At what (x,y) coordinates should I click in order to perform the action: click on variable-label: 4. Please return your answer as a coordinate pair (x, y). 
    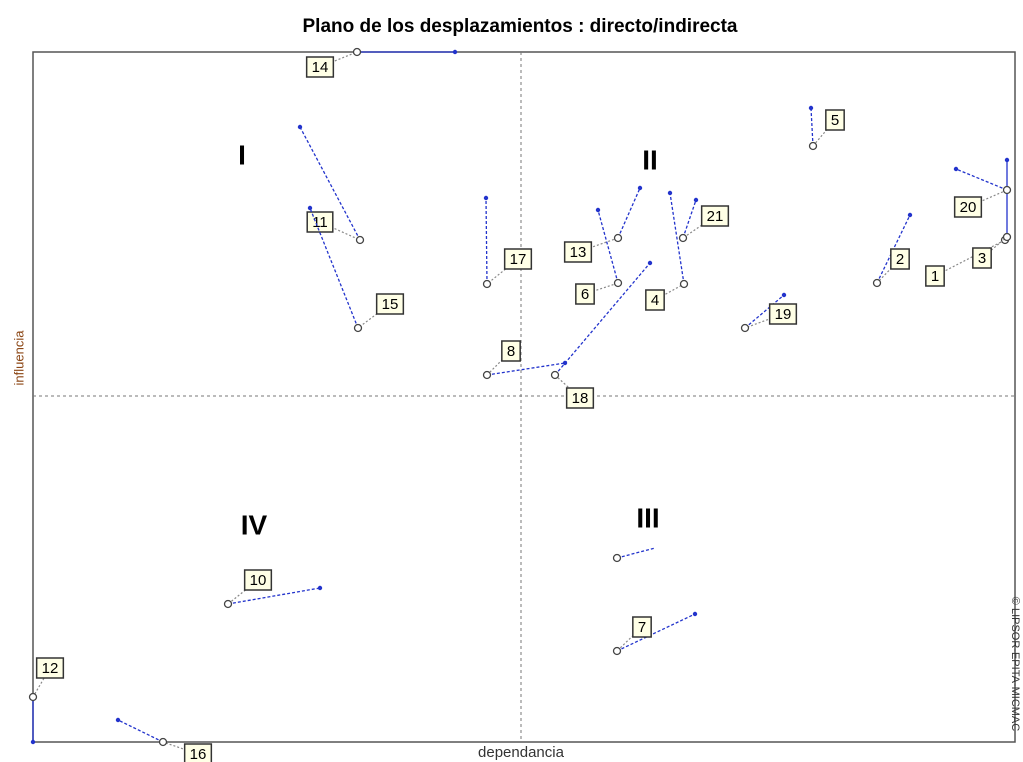
    Looking at the image, I should click on (655, 300).